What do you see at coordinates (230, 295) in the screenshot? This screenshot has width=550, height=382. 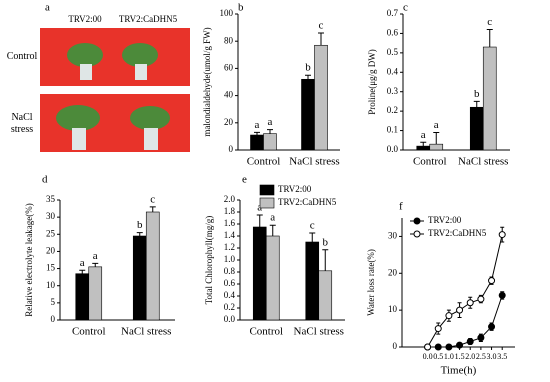 I see `y-tick-label: 0.4` at bounding box center [230, 295].